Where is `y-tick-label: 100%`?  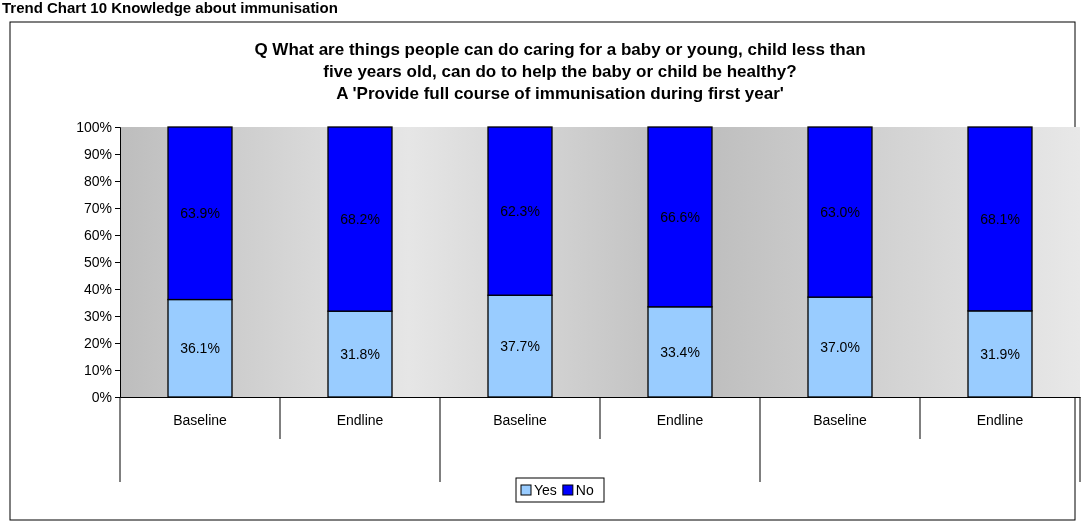 y-tick-label: 100% is located at coordinates (94, 126).